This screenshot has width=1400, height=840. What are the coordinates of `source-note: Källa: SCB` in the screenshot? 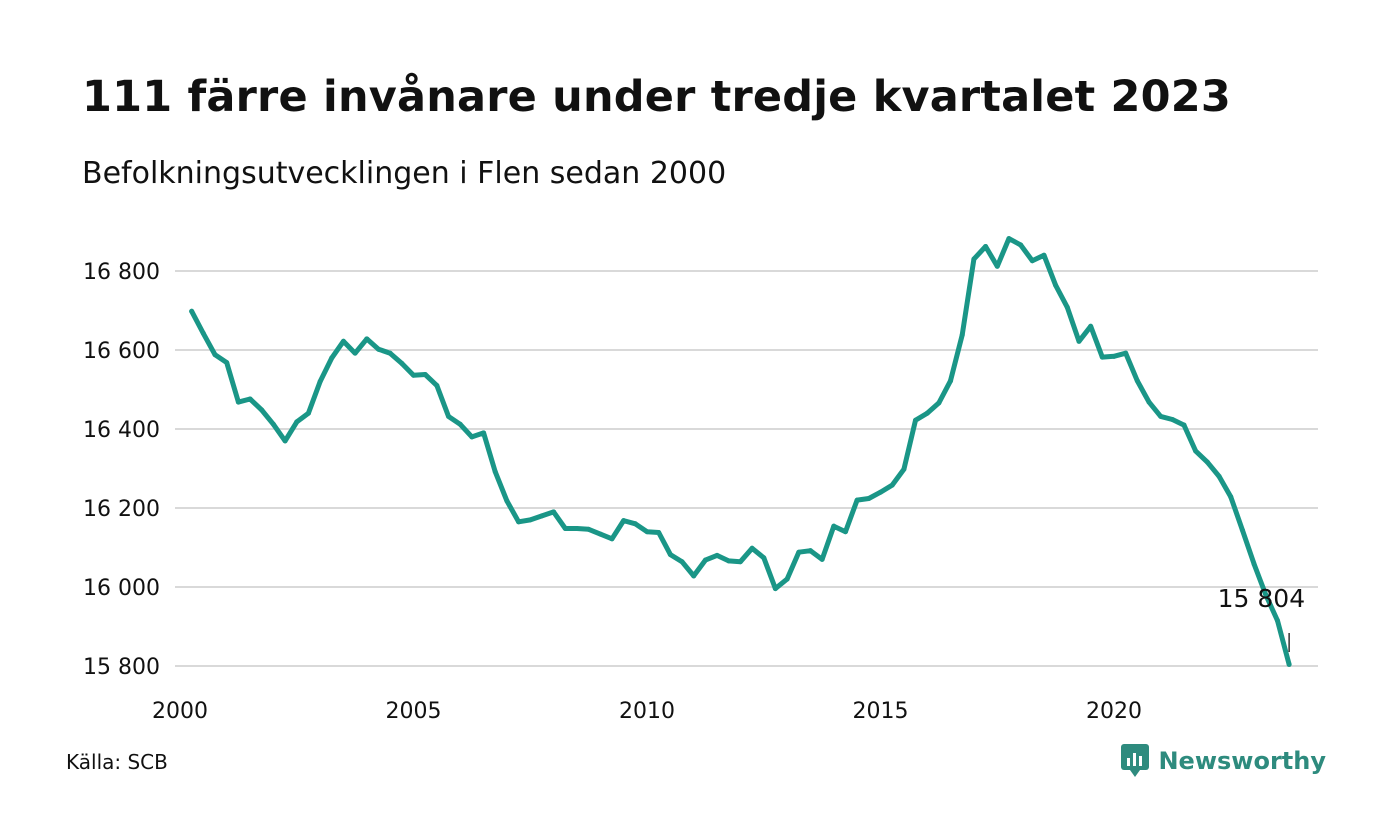 It's located at (117, 762).